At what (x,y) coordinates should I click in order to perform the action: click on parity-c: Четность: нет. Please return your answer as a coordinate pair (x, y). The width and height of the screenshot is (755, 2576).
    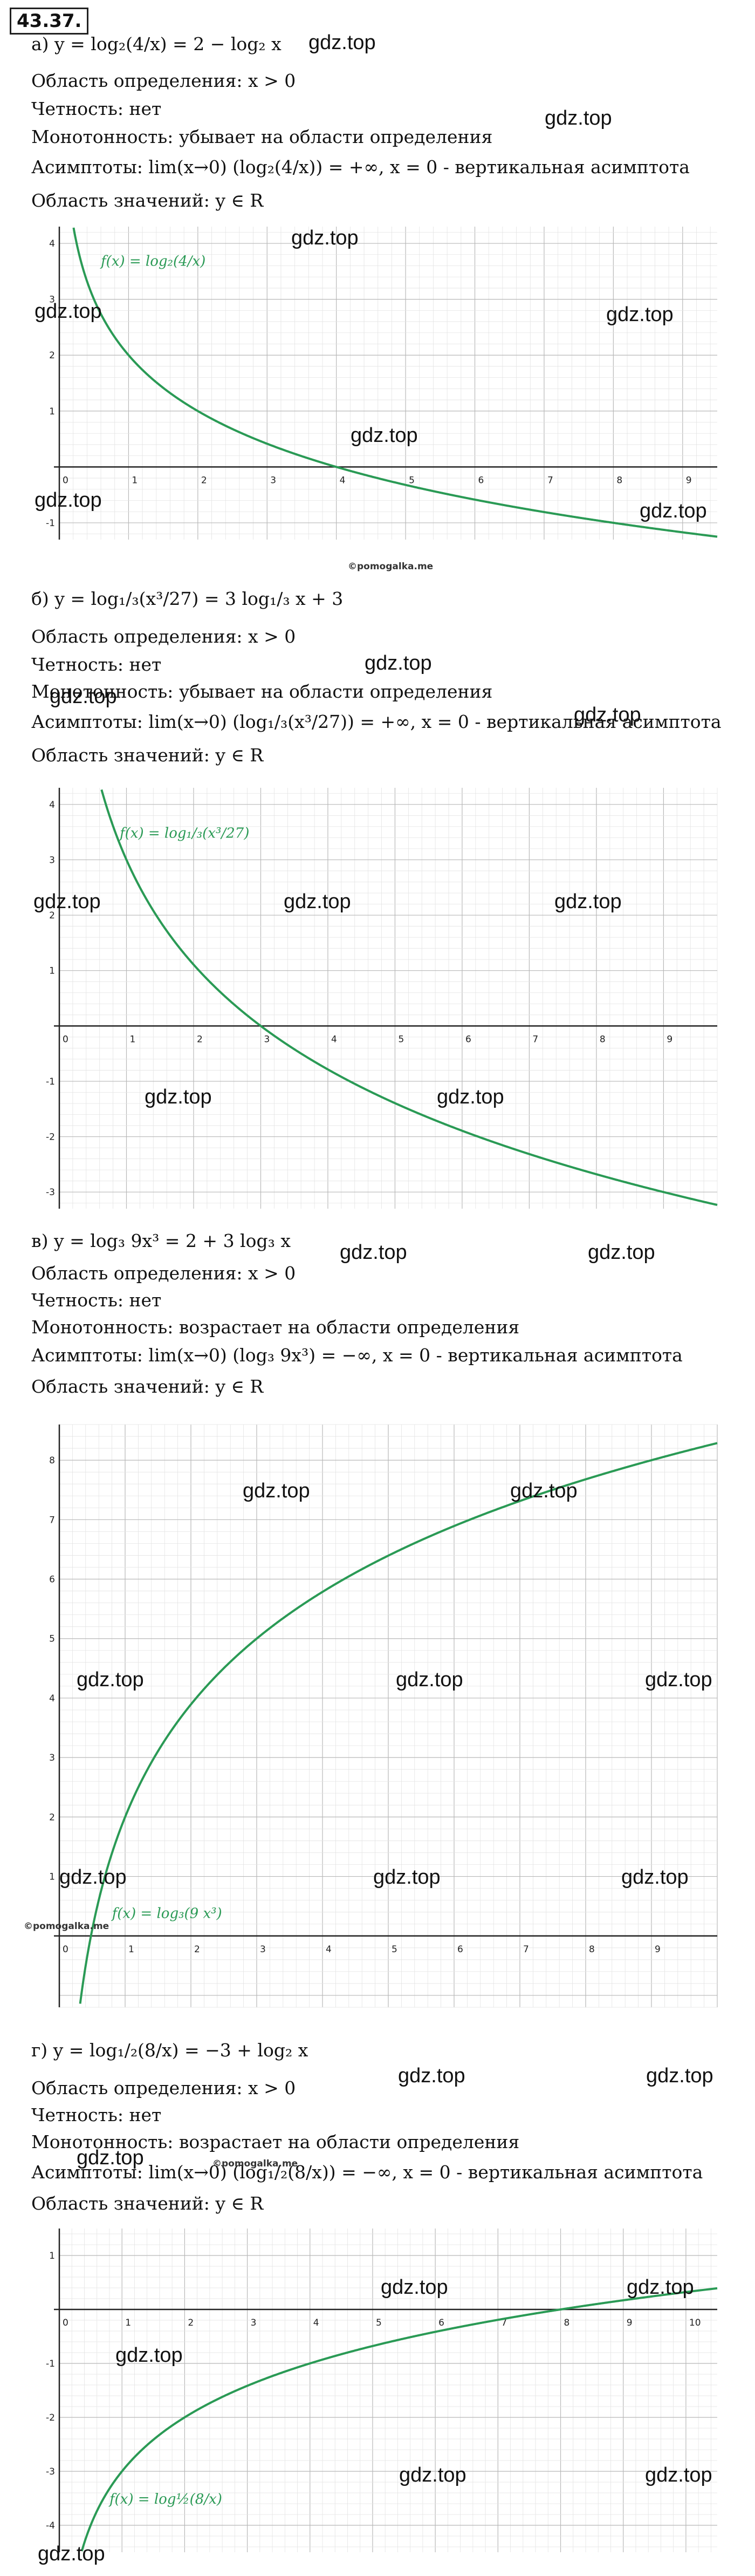
    Looking at the image, I should click on (96, 1300).